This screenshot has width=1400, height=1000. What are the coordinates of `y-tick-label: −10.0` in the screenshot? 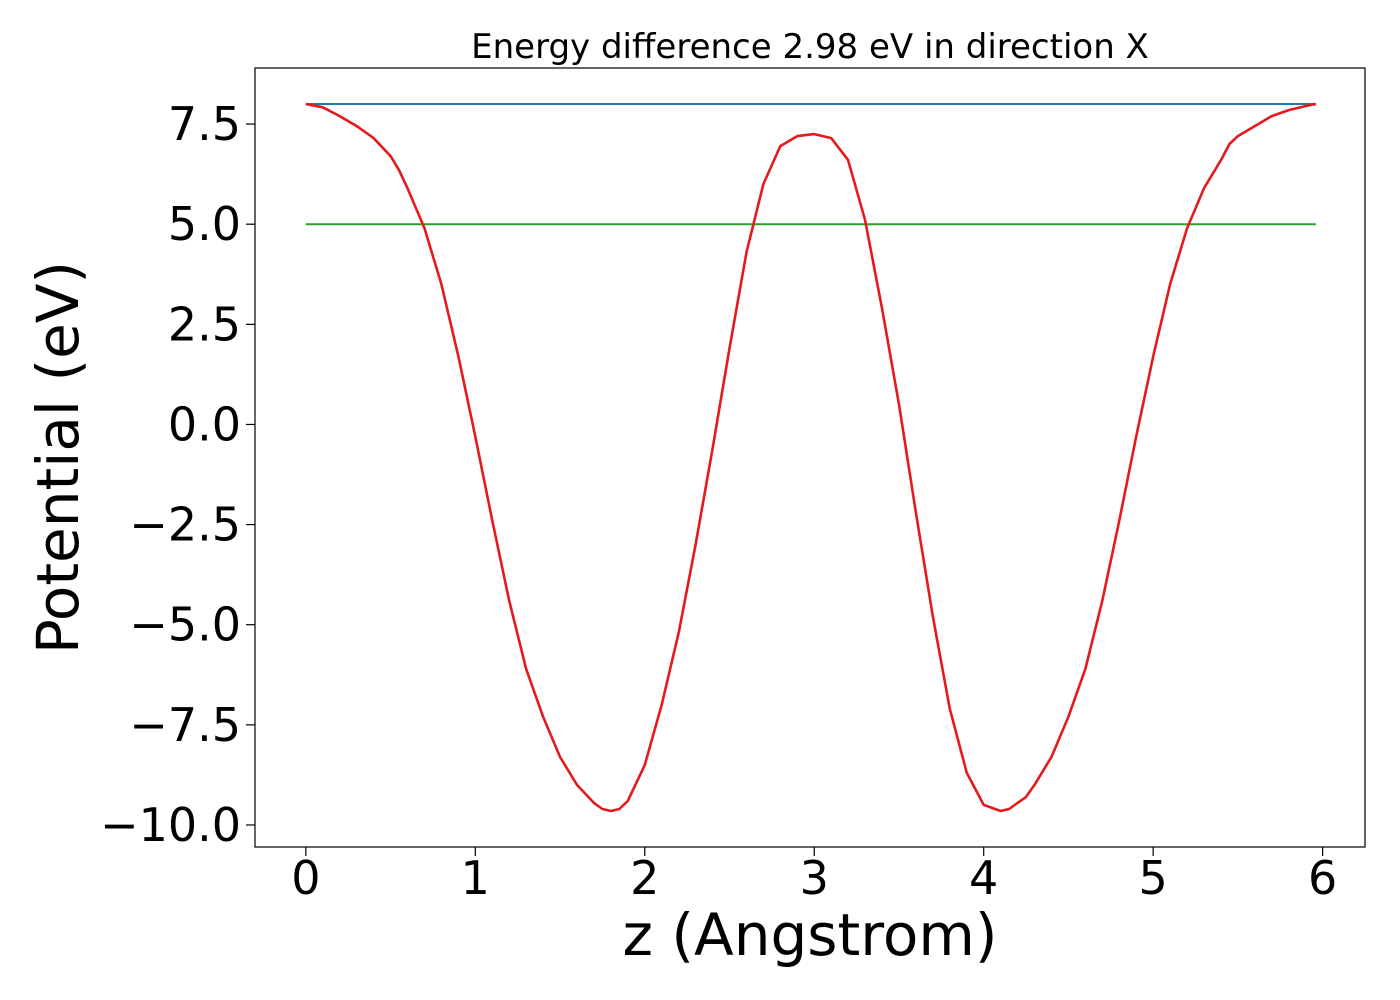 It's located at (170, 825).